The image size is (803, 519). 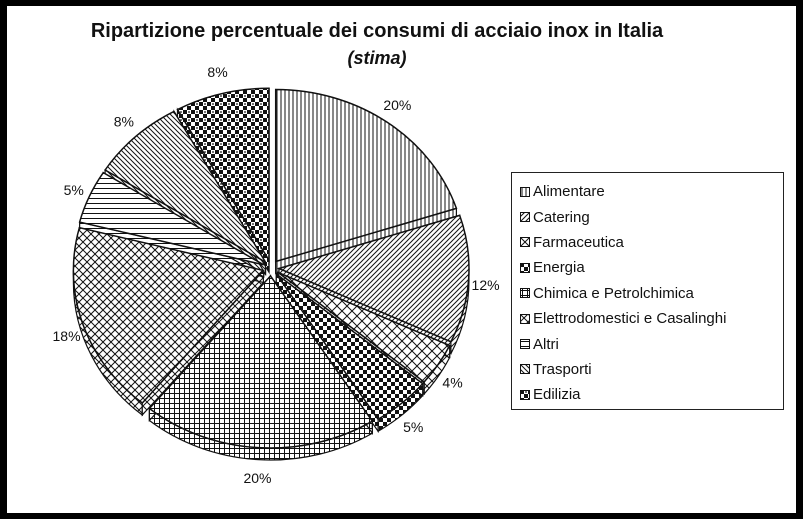 I want to click on legend-item-chimica-e-petrolchimica: Chimica e Petrolchimica, so click(x=651, y=293).